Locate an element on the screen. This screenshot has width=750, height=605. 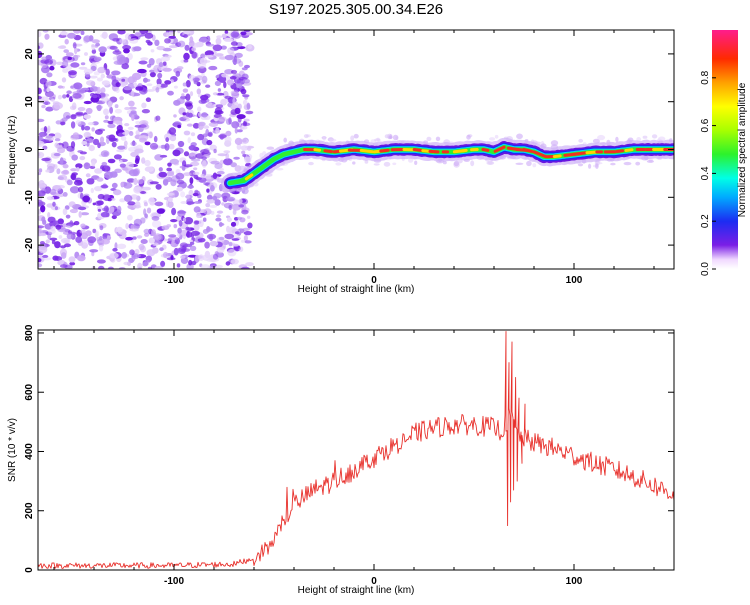
spectrogram-y-label: Frequency (Hz) is located at coordinates (12, 150).